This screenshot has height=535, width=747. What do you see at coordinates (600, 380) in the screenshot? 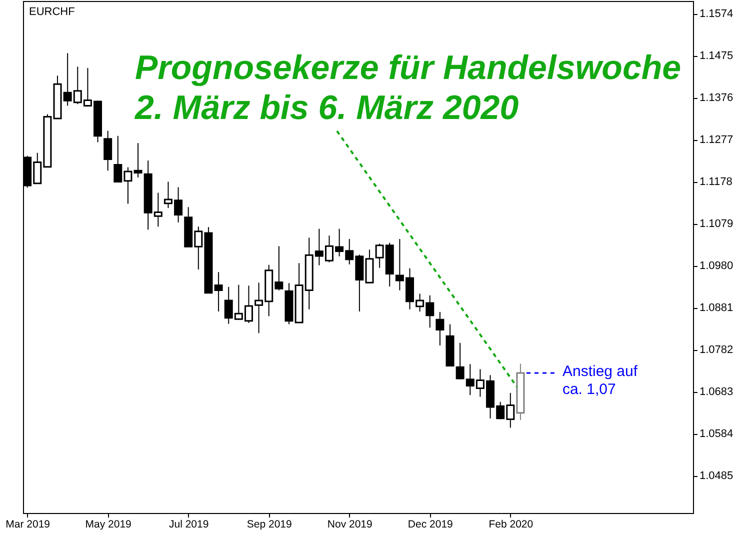
I see `annotation: Anstieg auf ca. 1,07` at bounding box center [600, 380].